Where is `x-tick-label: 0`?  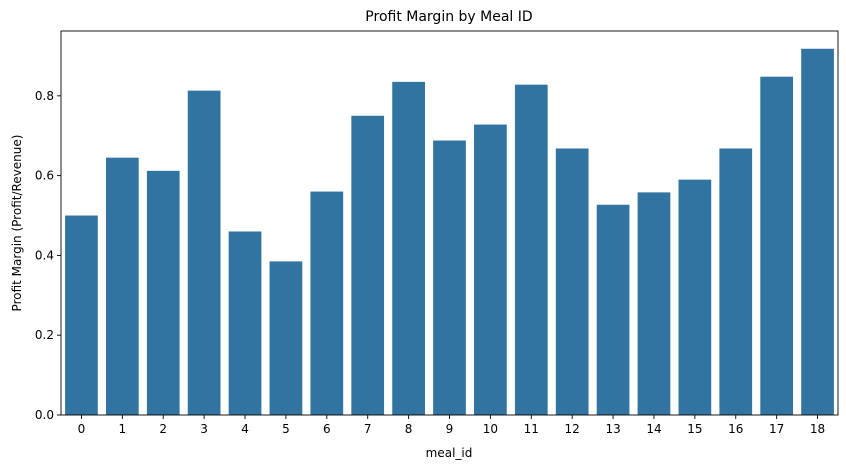
x-tick-label: 0 is located at coordinates (82, 429).